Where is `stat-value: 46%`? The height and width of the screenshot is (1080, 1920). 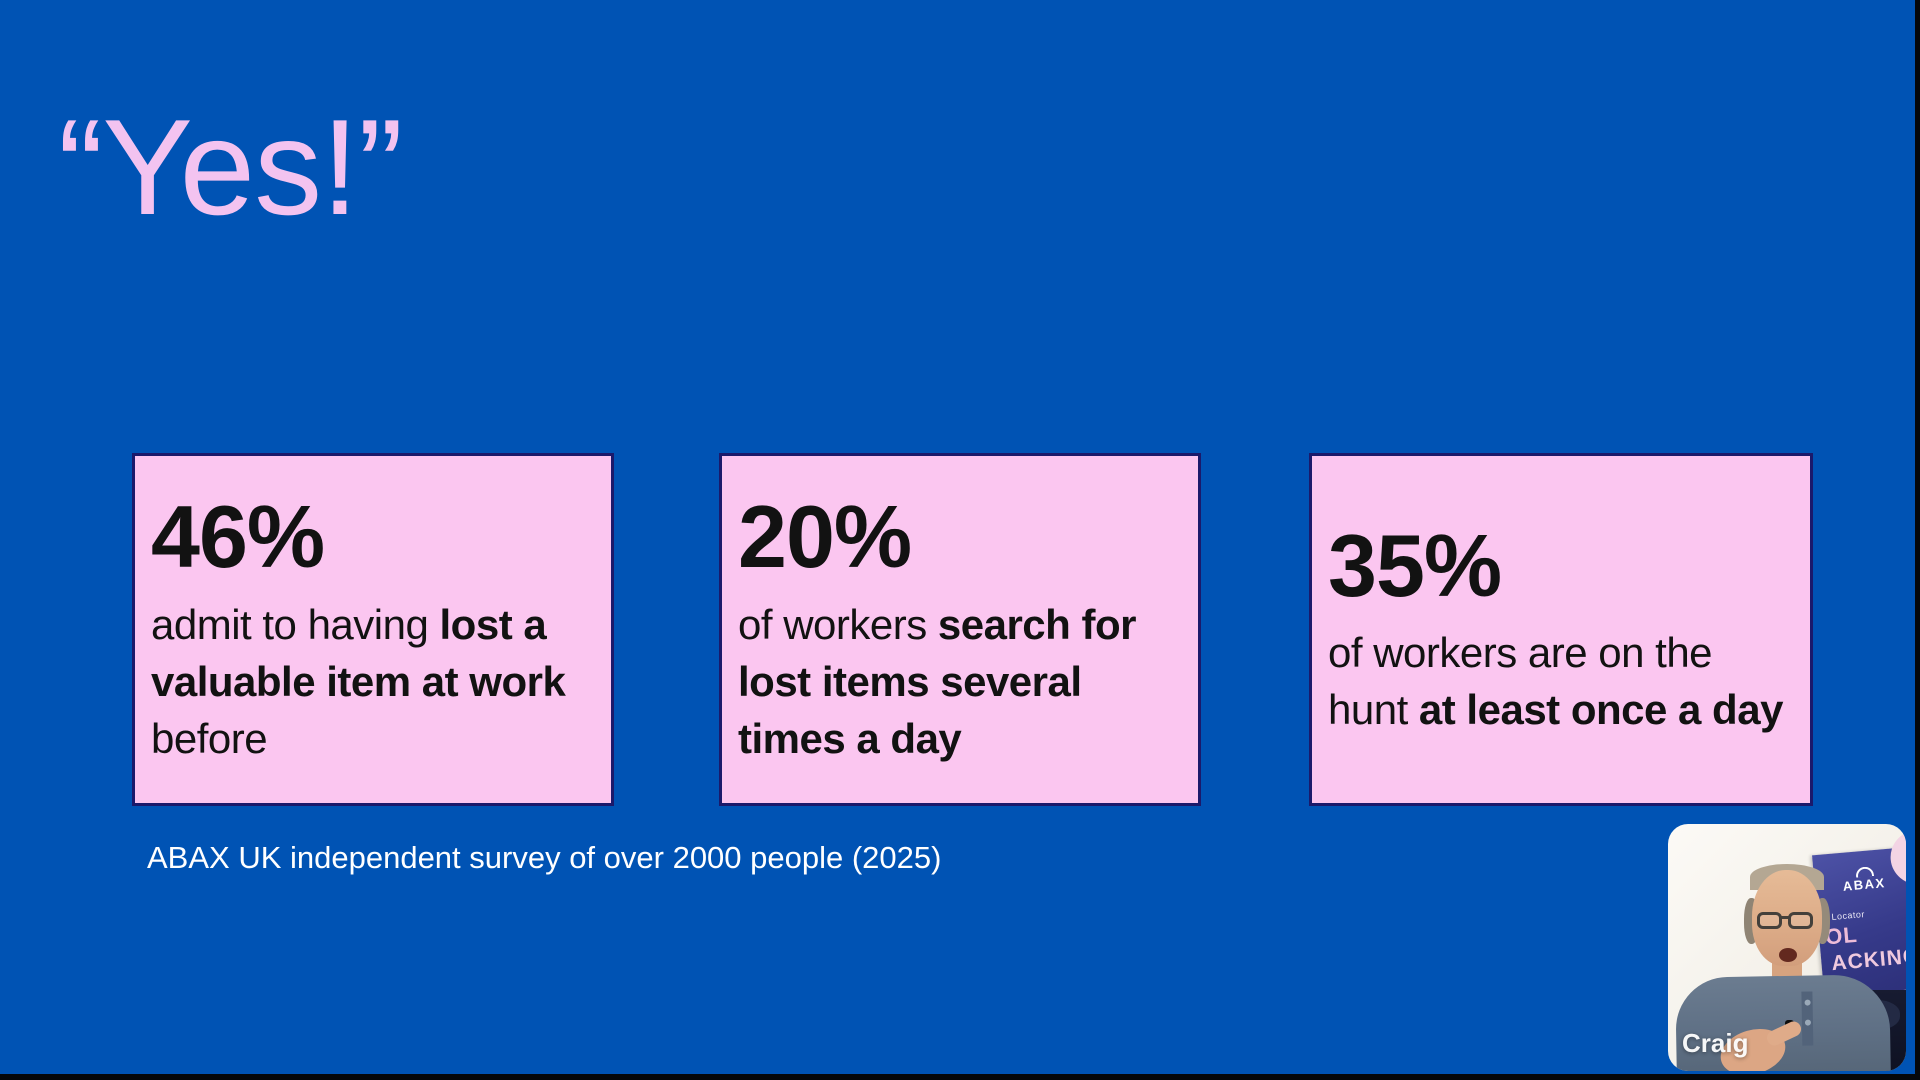 stat-value: 46% is located at coordinates (238, 536).